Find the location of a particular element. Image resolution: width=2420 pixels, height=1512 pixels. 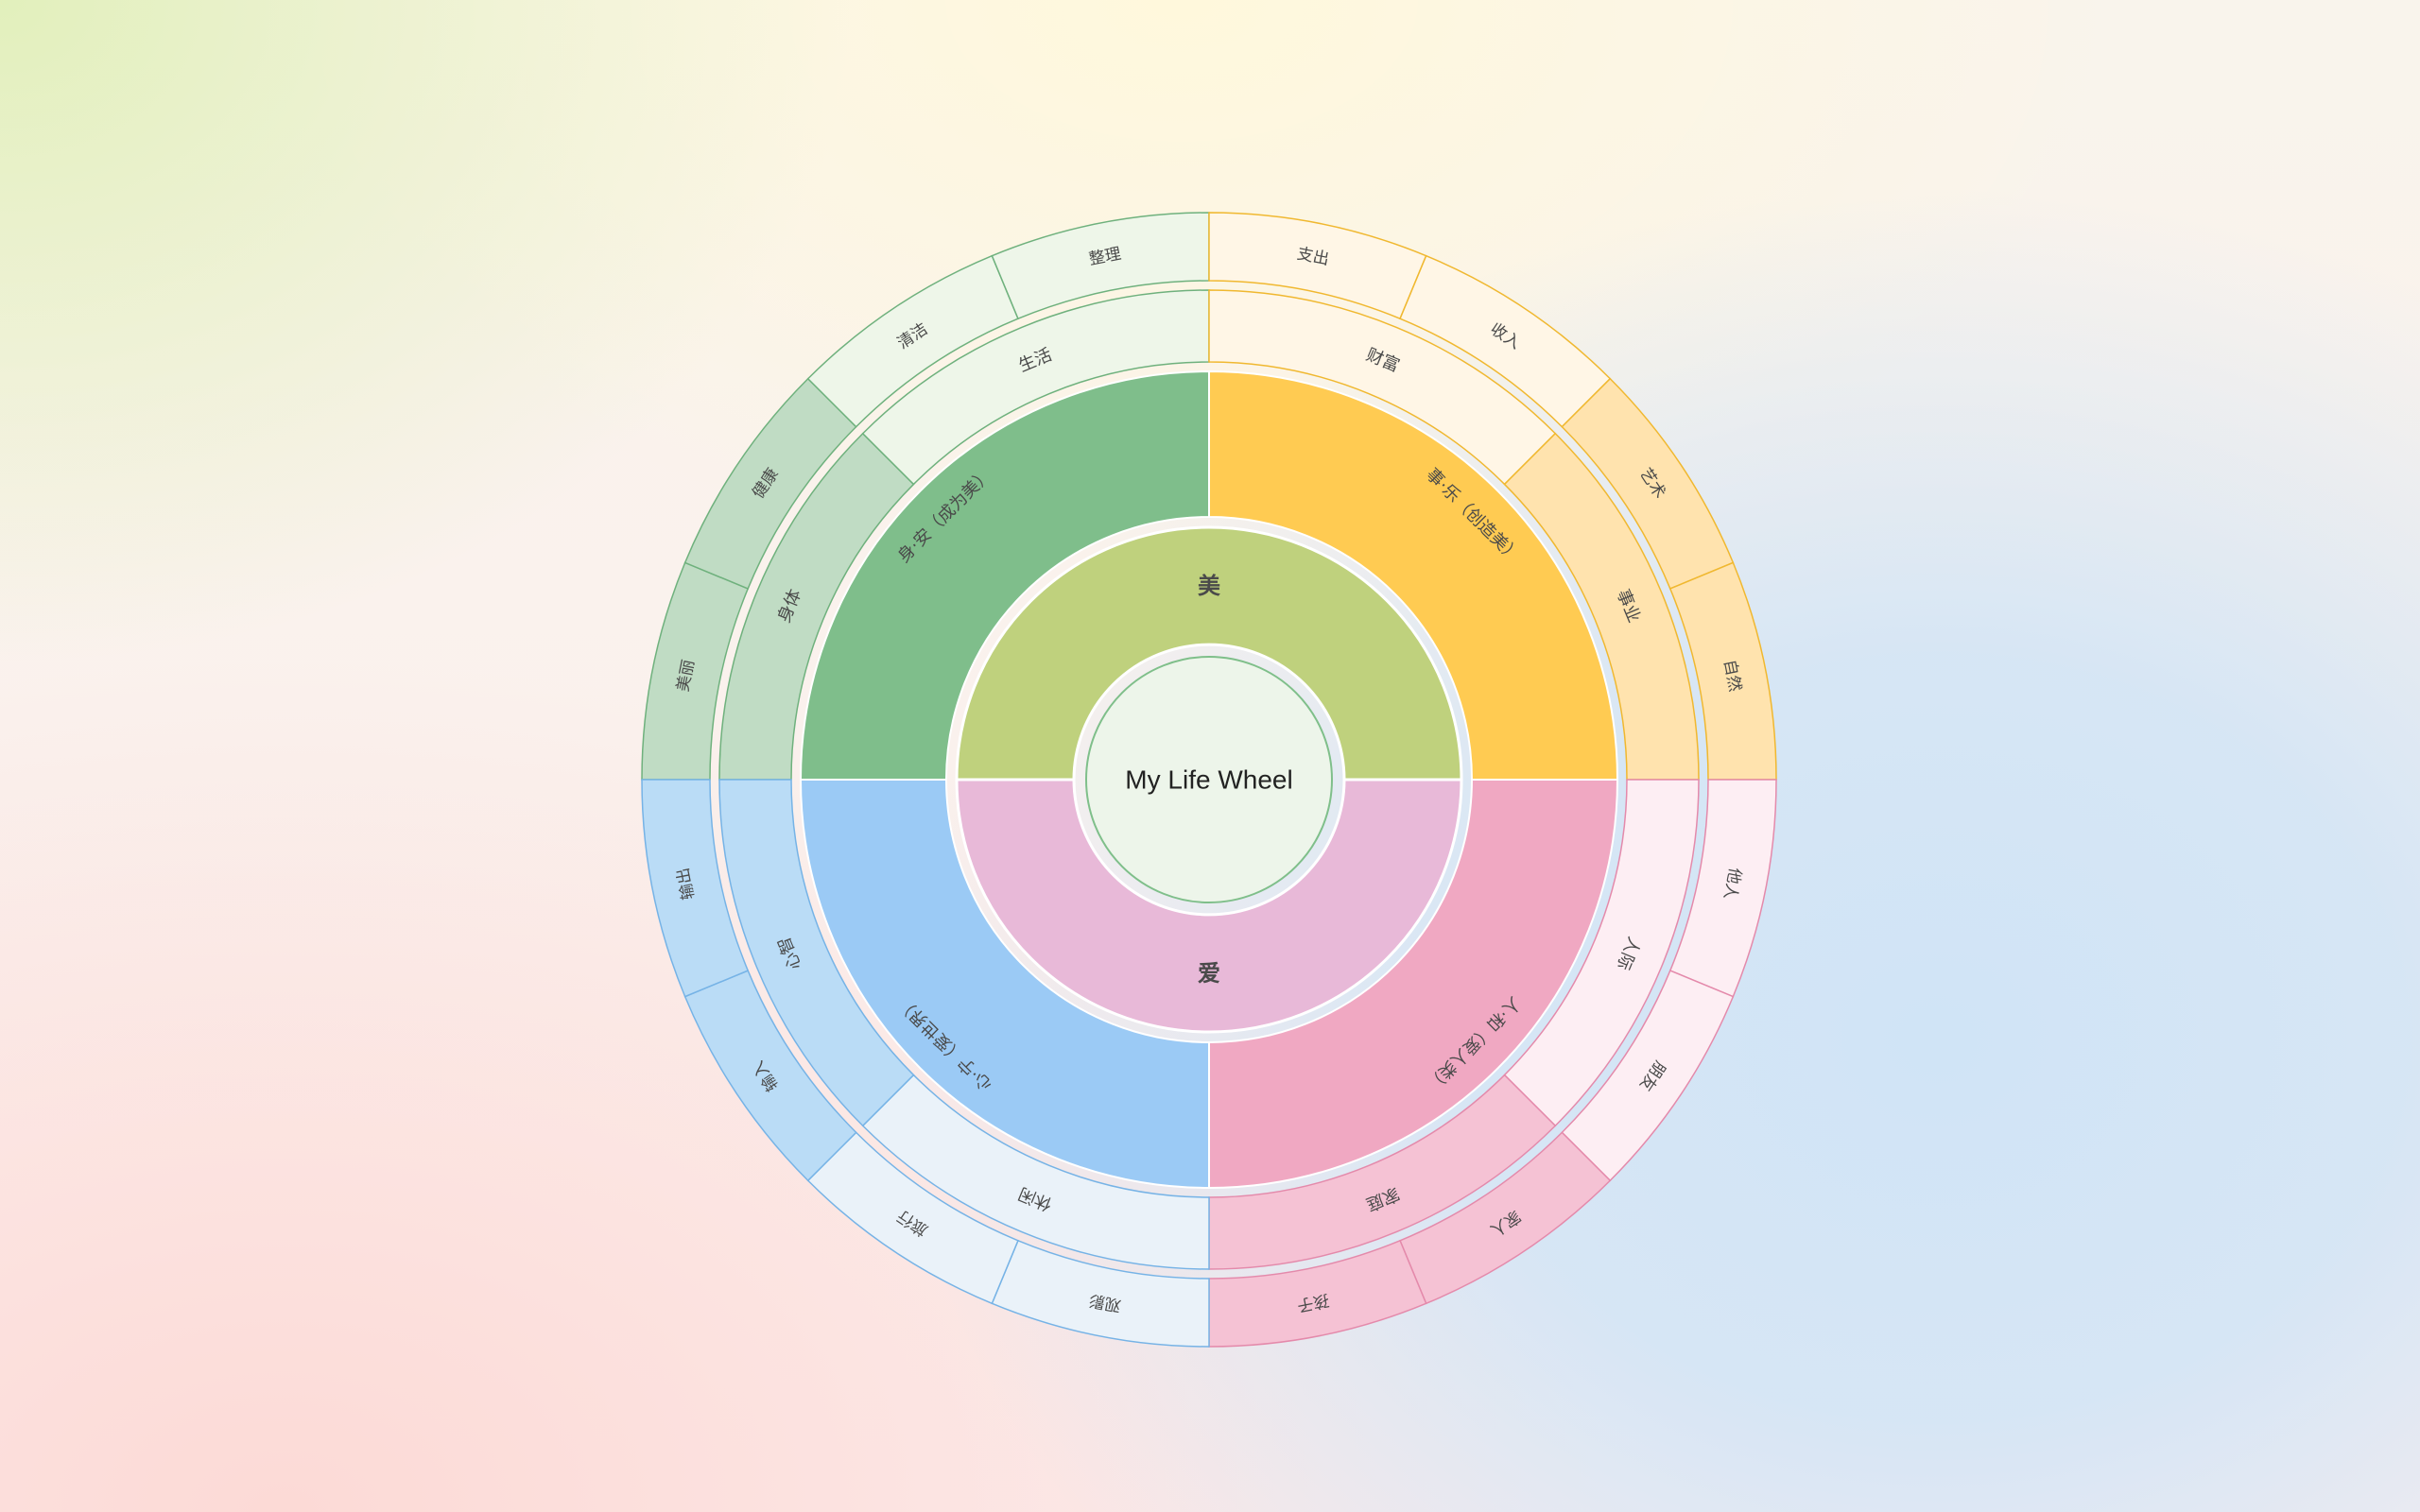

main-segment-pink is located at coordinates (1413, 984).